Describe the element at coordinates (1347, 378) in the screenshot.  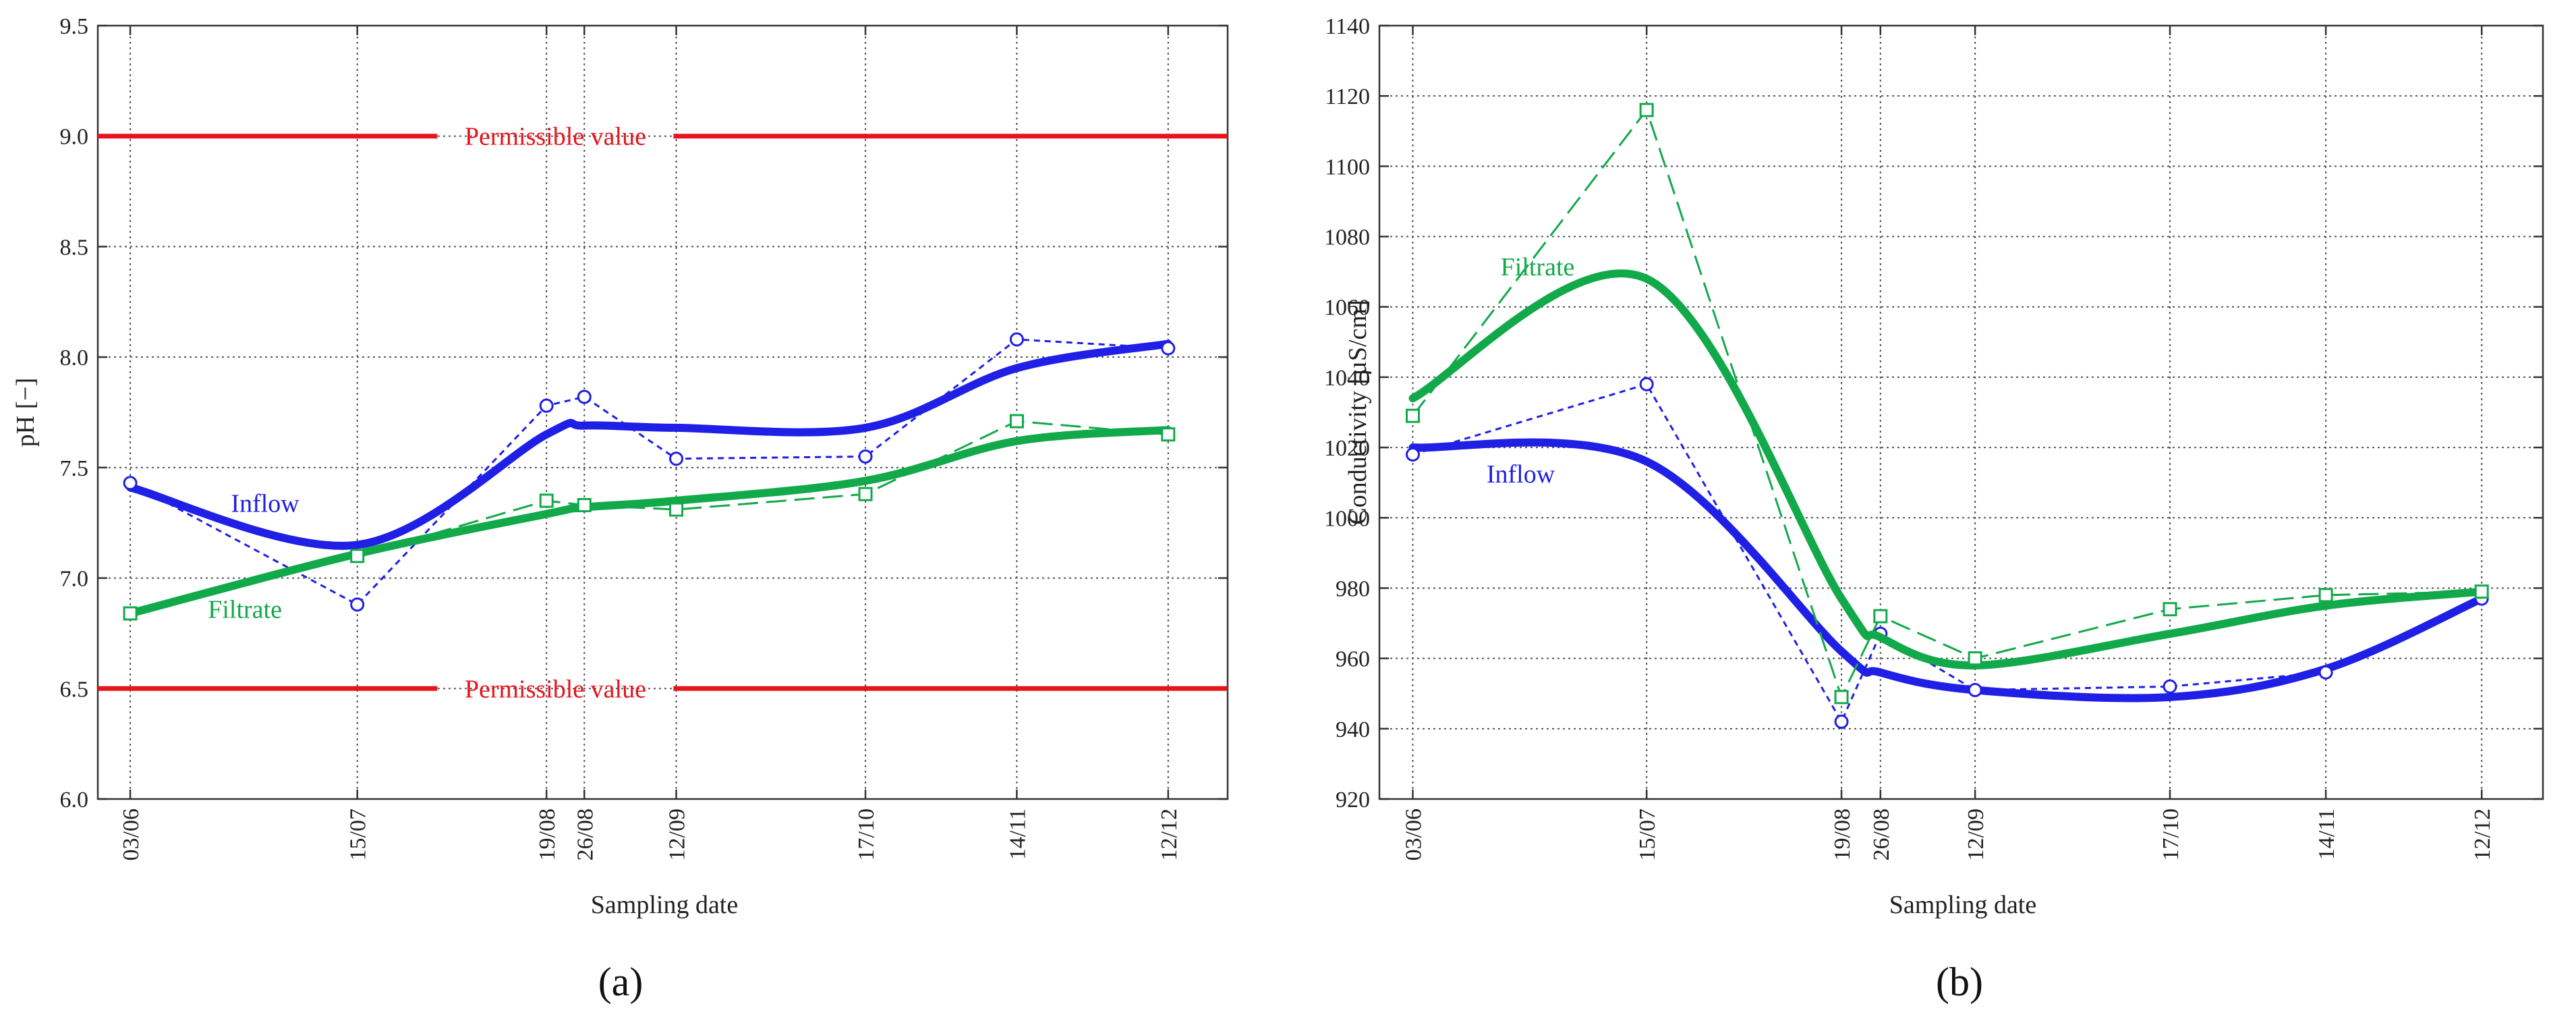
I see `y-tick-label: 1040` at that location.